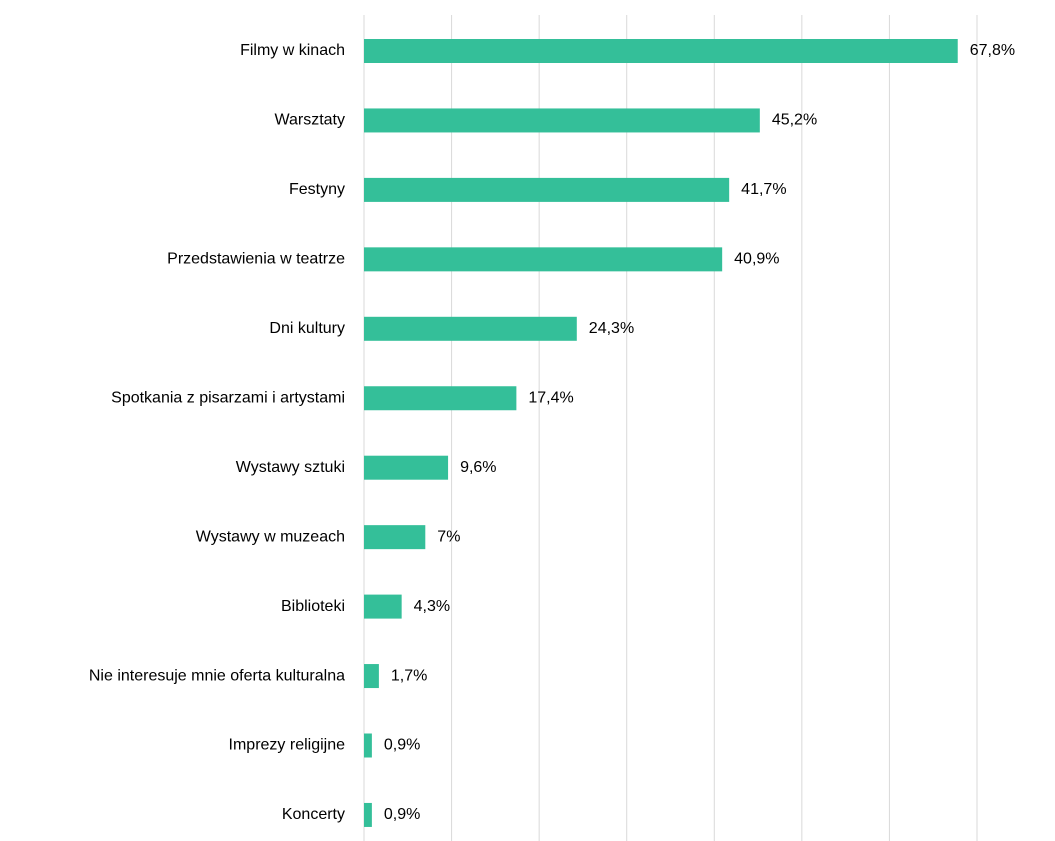  I want to click on value-label: 7%, so click(448, 536).